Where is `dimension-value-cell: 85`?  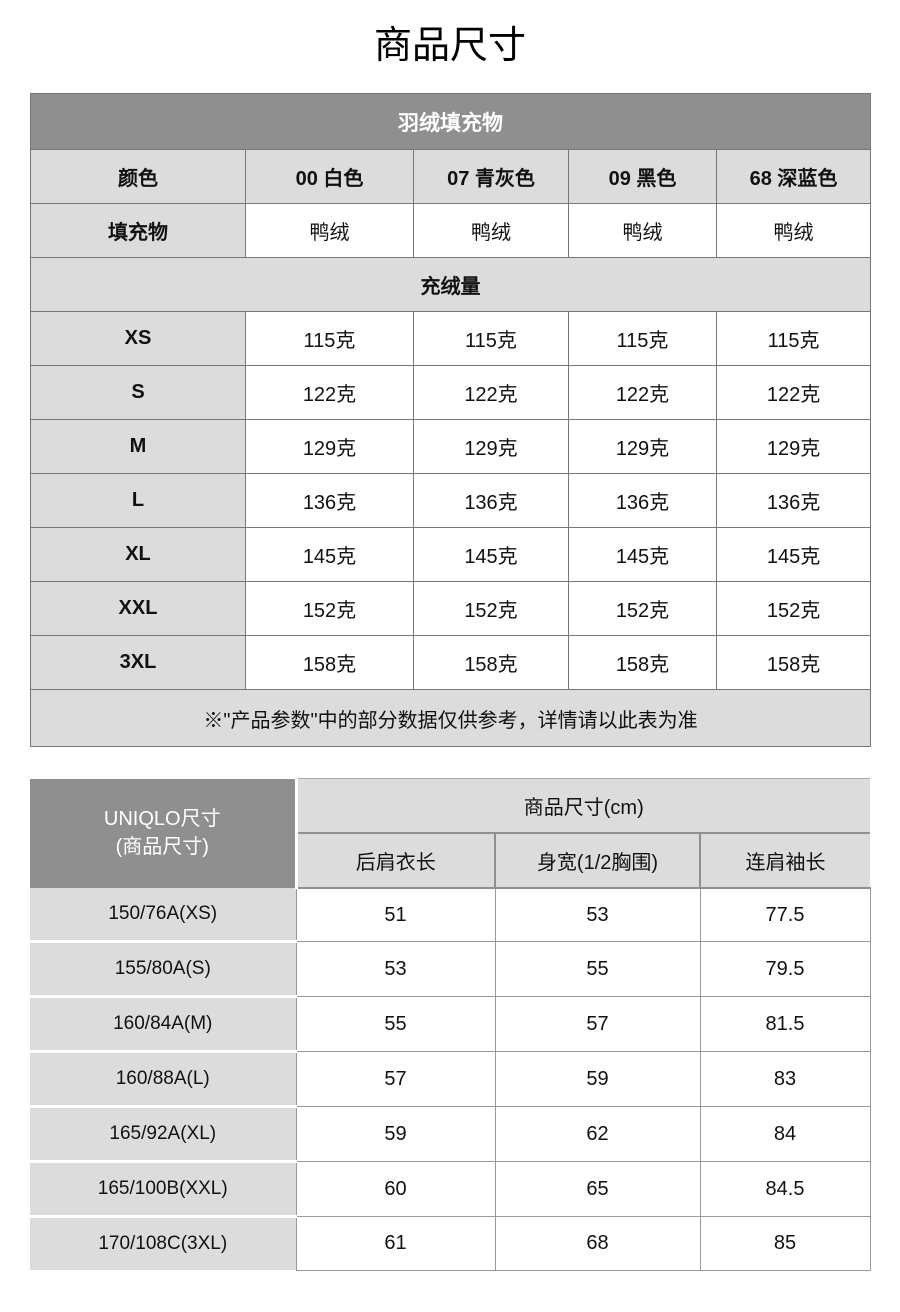 dimension-value-cell: 85 is located at coordinates (785, 1243).